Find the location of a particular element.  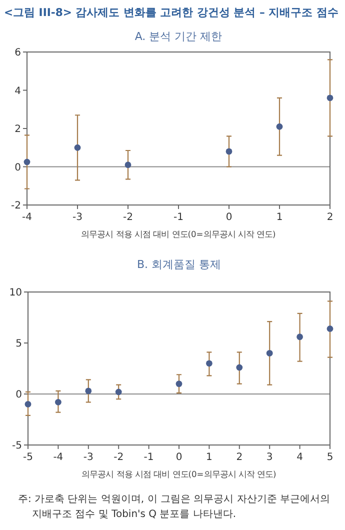

y-tick-label: 4 is located at coordinates (17, 91).